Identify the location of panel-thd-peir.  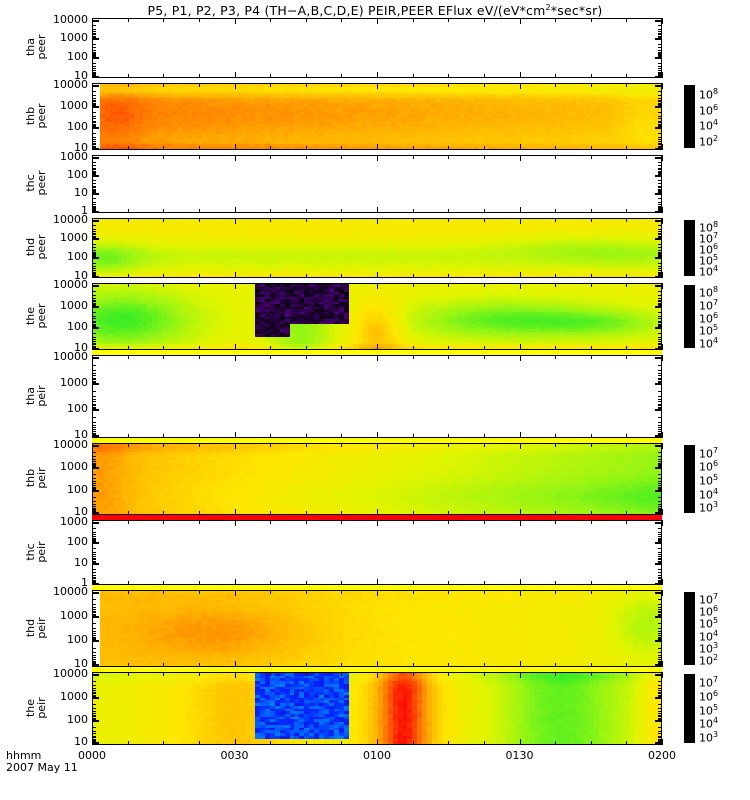
(377, 628).